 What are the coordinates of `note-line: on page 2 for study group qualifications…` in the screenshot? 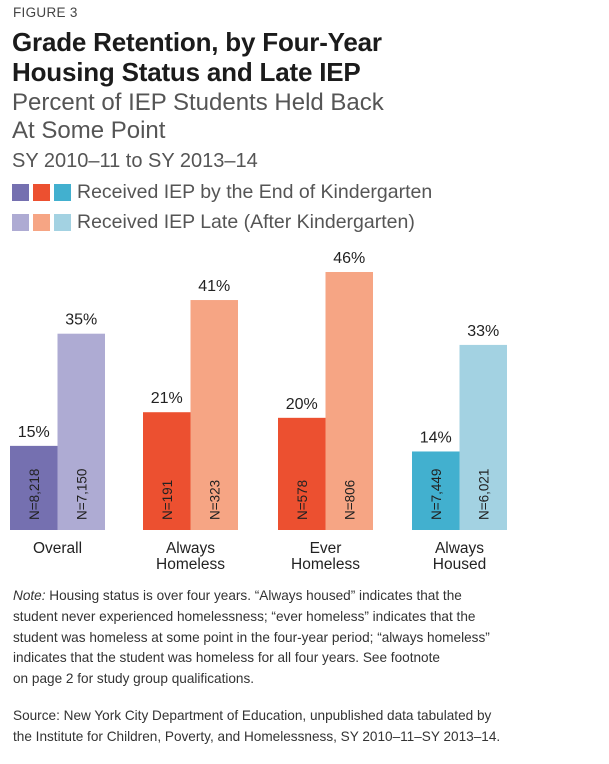 It's located at (134, 679).